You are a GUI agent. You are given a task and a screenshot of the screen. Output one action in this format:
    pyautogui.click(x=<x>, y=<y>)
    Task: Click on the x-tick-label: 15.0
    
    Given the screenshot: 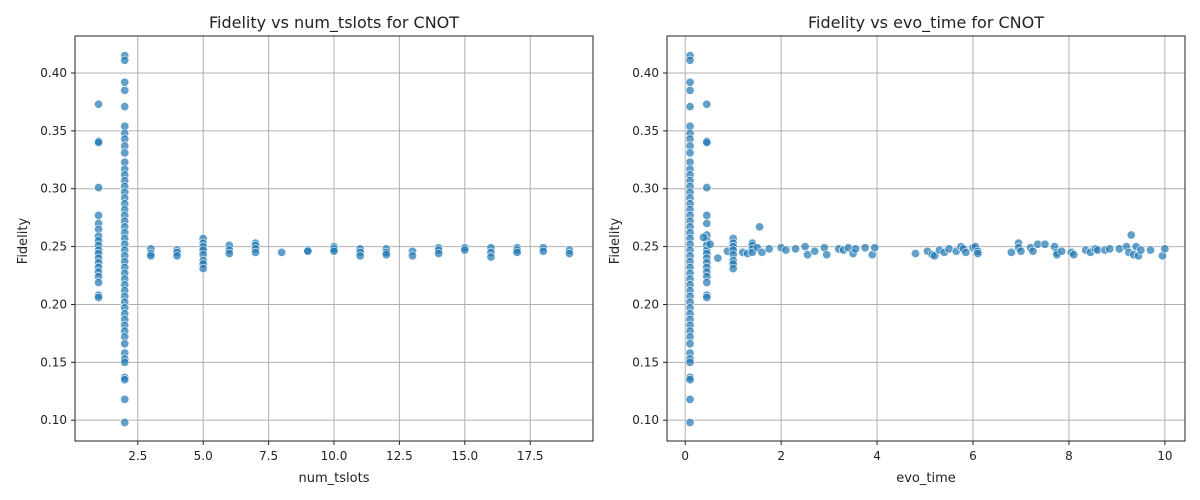 What is the action you would take?
    pyautogui.click(x=464, y=456)
    